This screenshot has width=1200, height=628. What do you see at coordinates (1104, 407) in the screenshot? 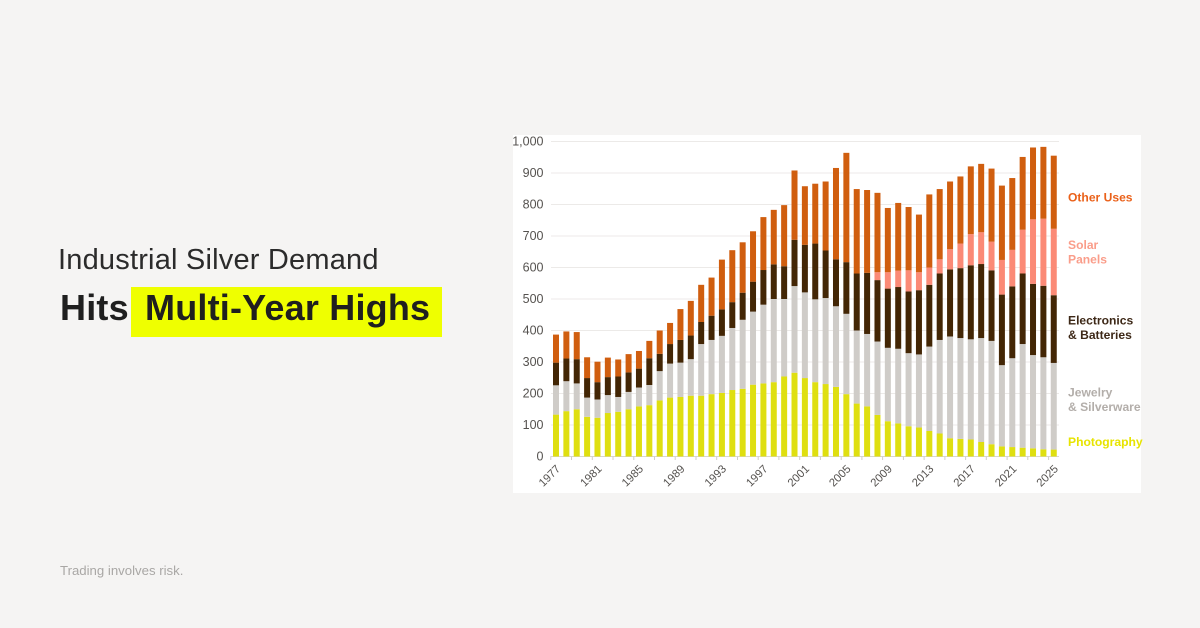
I see `svg-text: & Silverware` at bounding box center [1104, 407].